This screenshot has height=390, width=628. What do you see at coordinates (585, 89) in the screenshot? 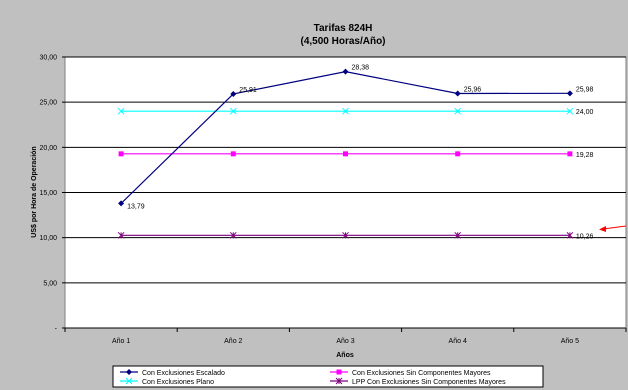
I see `data-label: 25,98` at bounding box center [585, 89].